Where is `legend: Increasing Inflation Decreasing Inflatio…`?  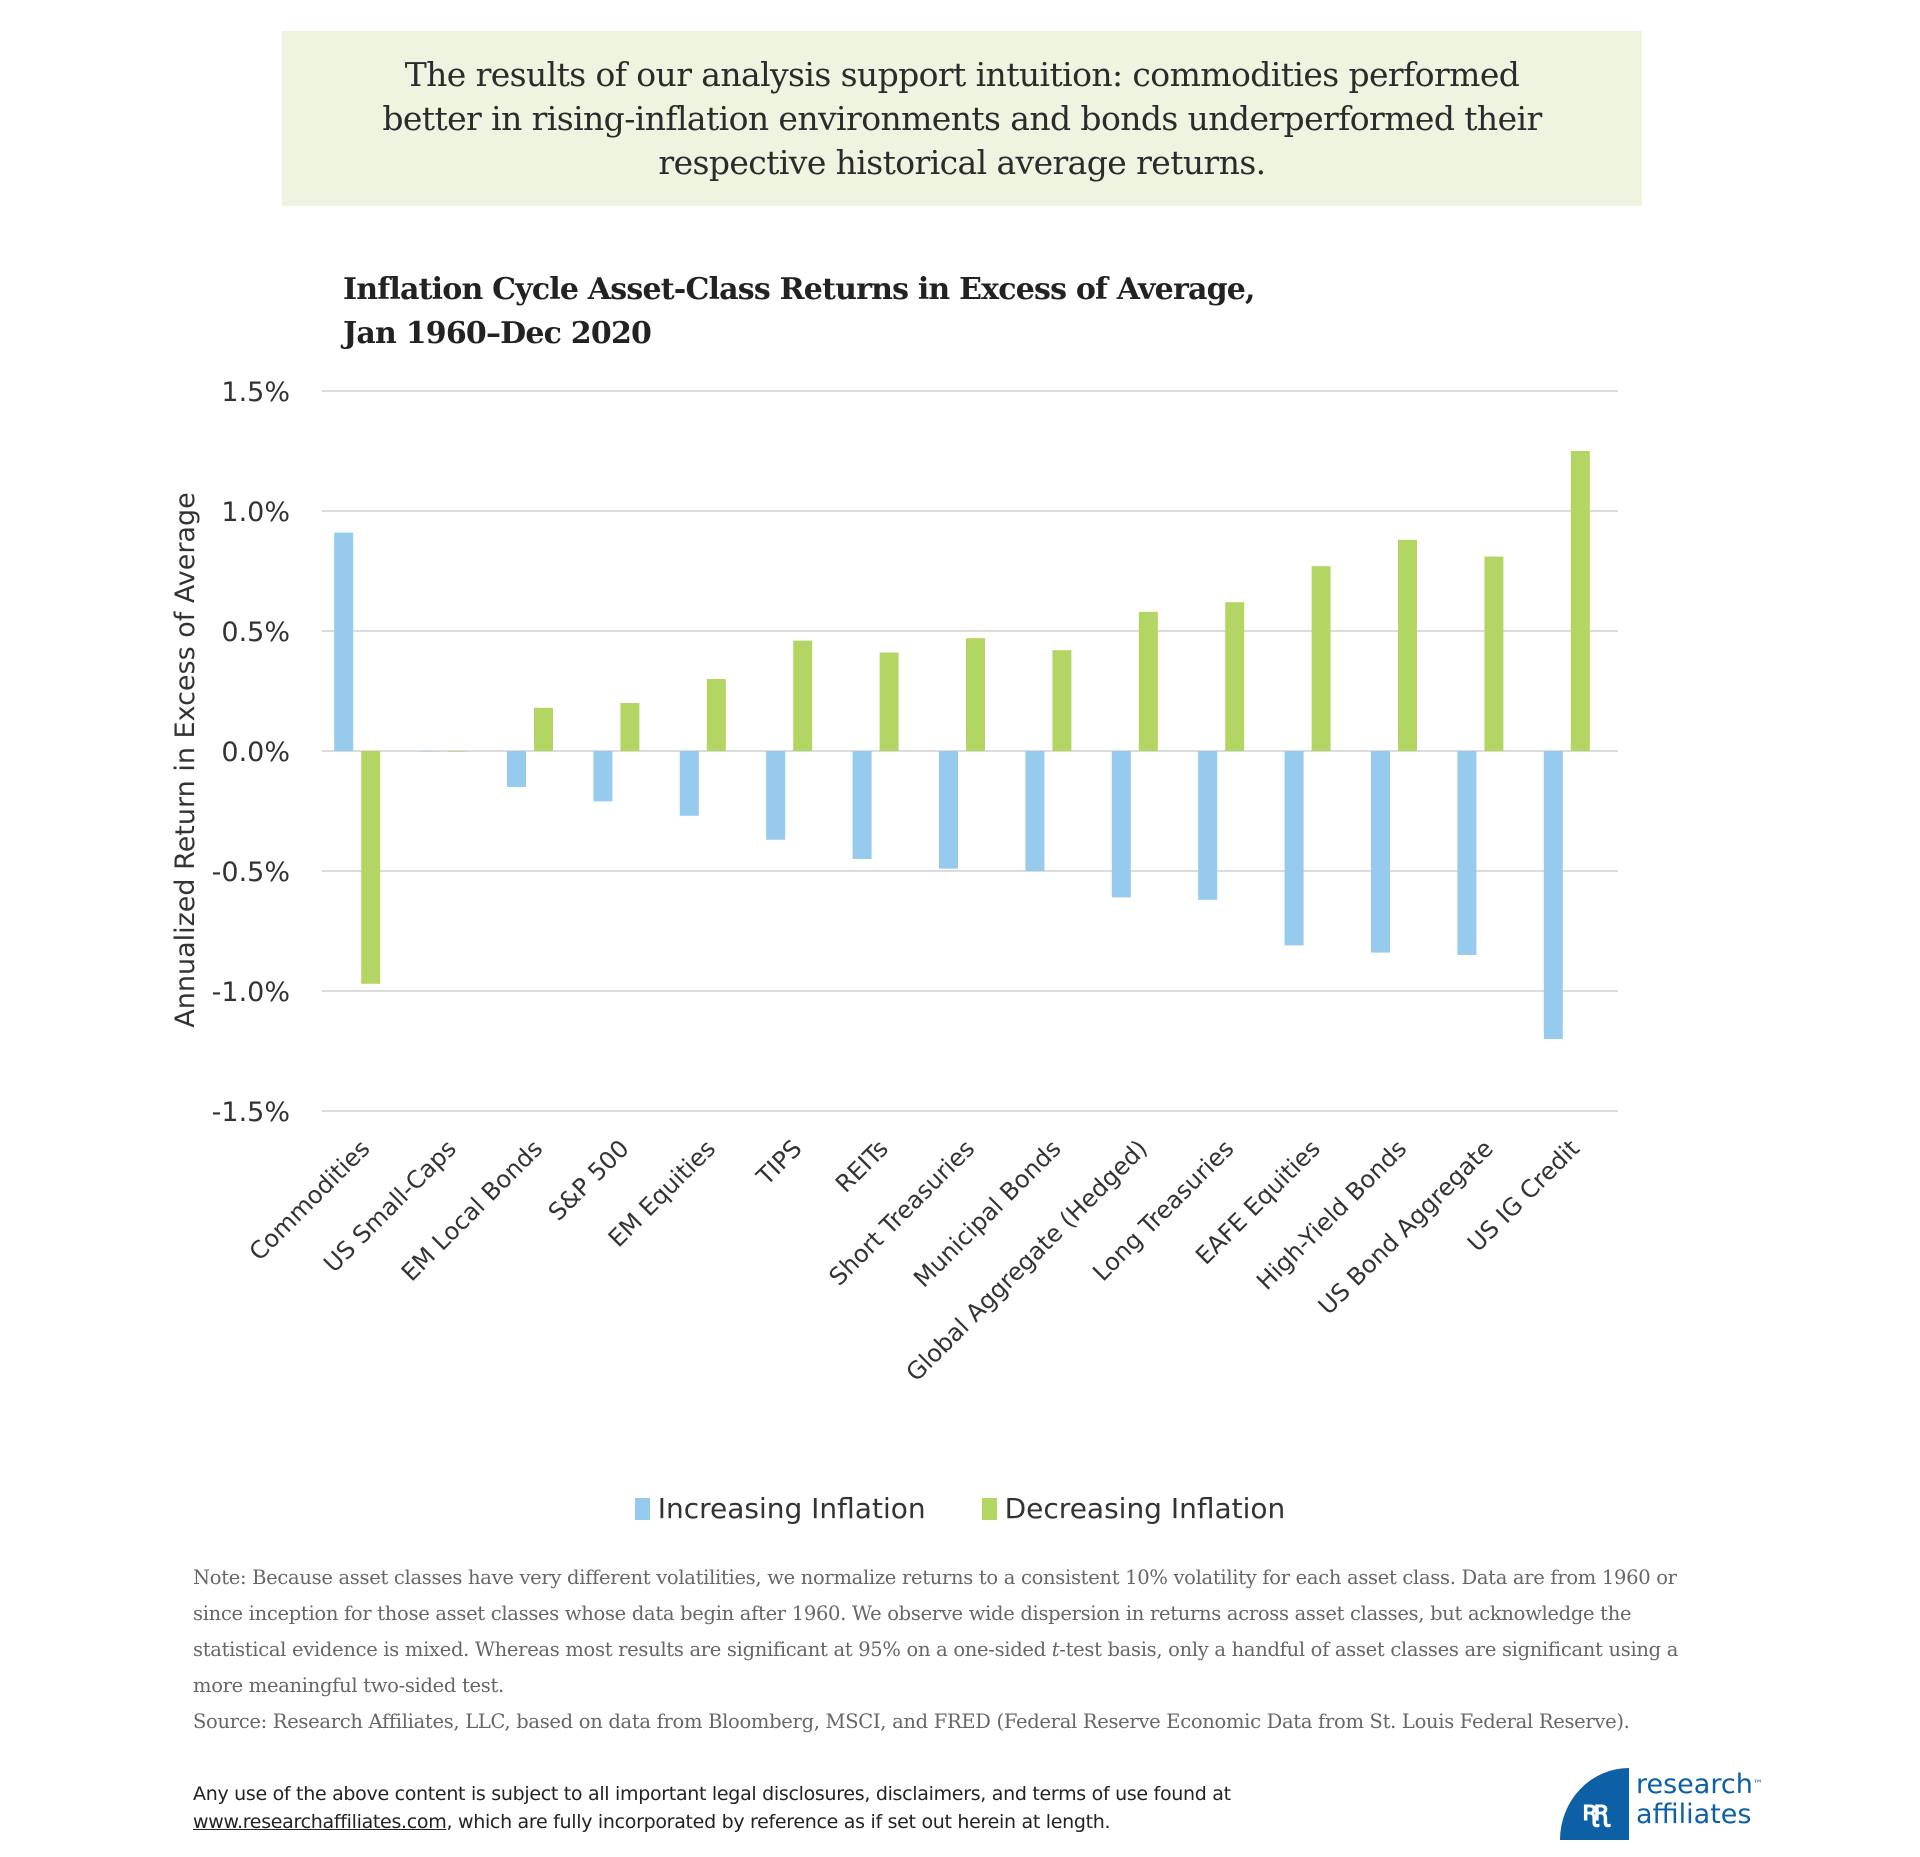
legend: Increasing Inflation Decreasing Inflatio… is located at coordinates (960, 1508).